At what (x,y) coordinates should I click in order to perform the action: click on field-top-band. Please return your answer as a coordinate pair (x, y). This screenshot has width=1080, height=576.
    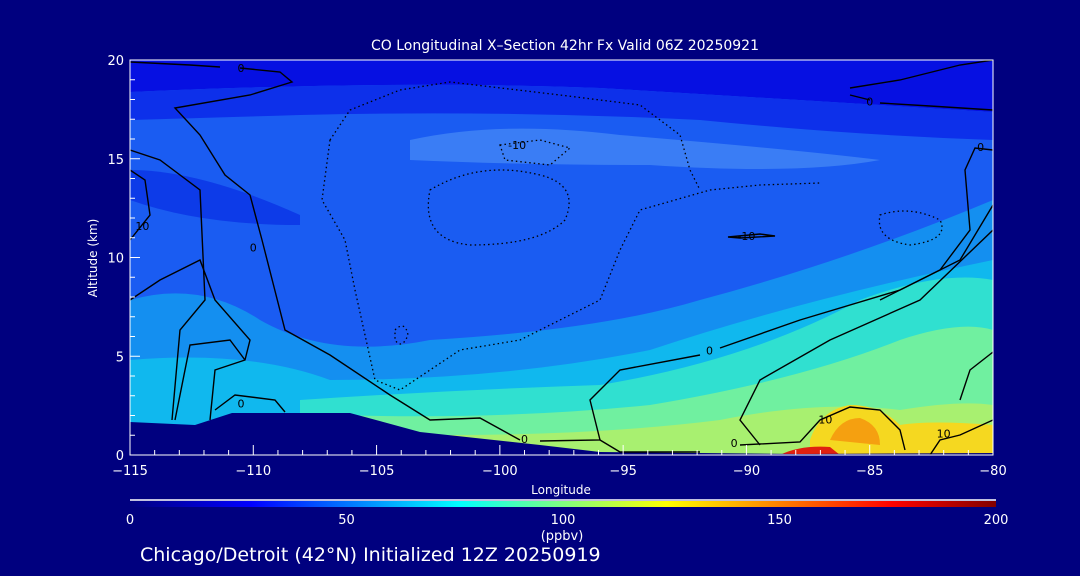
    Looking at the image, I should click on (561, 86).